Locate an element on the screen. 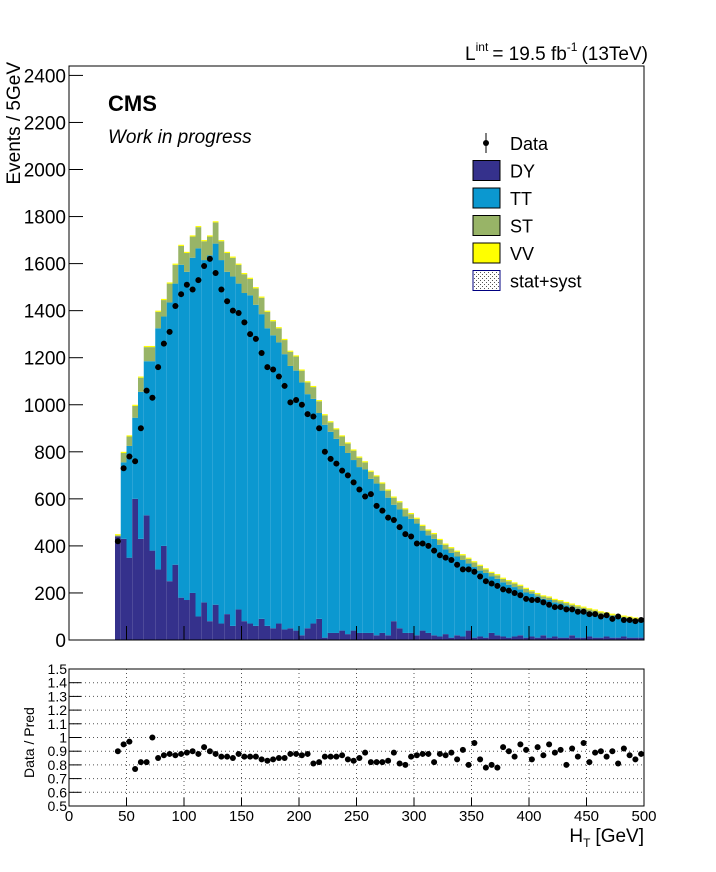  x-tick-label: 350 is located at coordinates (471, 816).